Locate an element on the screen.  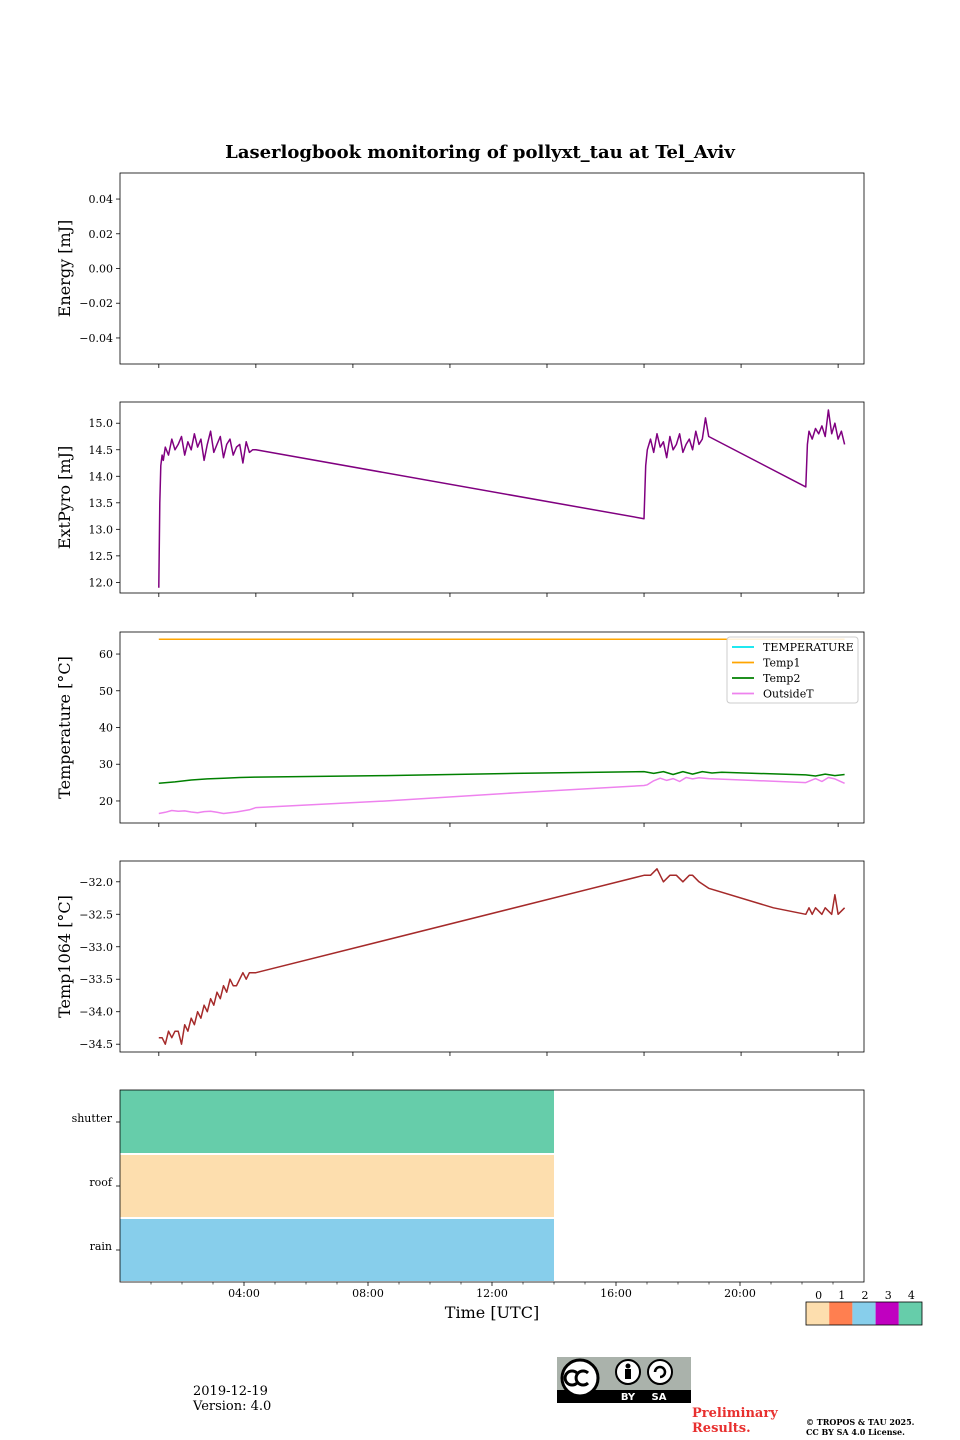
colorbar-frame is located at coordinates (864, 1313).